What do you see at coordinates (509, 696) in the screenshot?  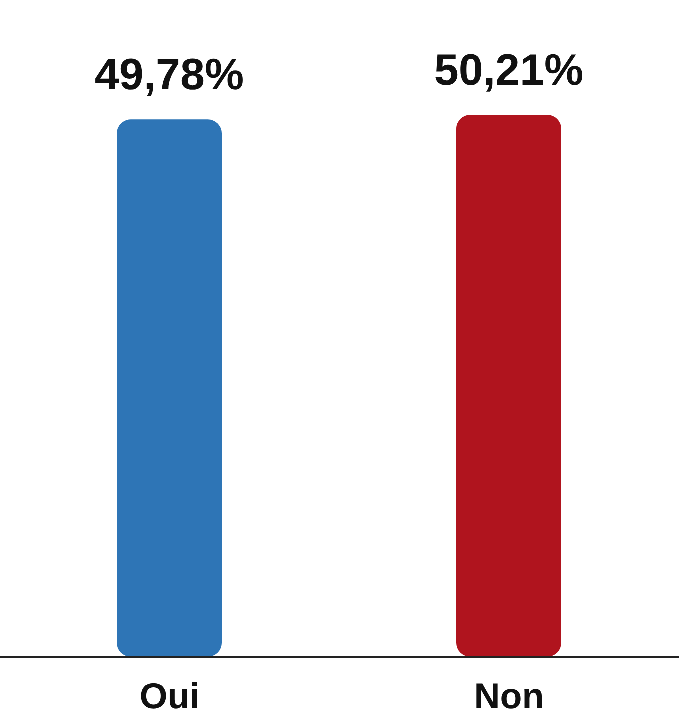 I see `x-tick-label: Non` at bounding box center [509, 696].